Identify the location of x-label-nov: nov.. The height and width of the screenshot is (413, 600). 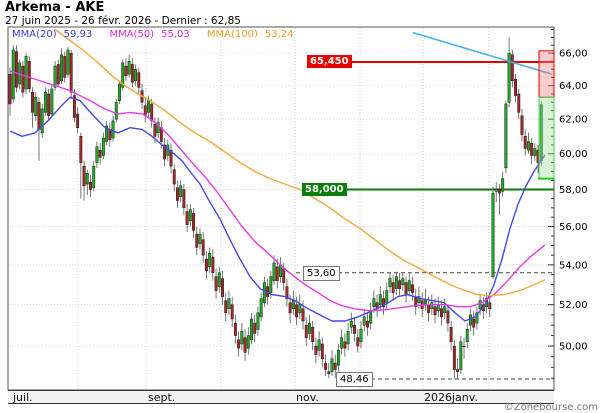
(307, 397).